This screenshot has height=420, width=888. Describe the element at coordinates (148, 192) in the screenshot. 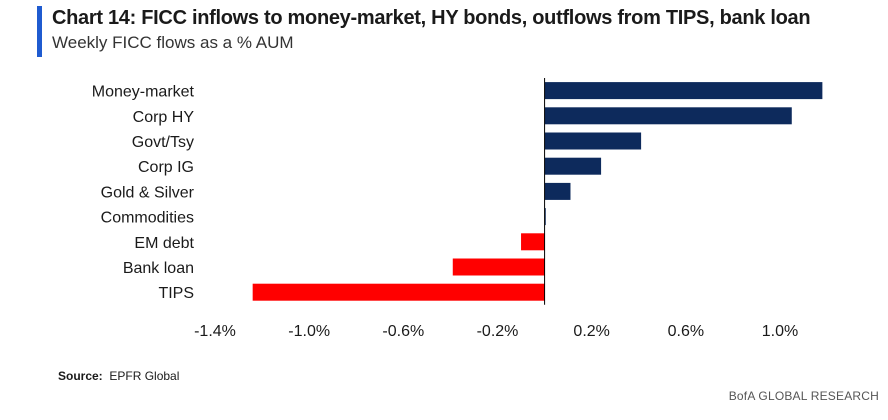

I see `category-label: Gold & Silver` at that location.